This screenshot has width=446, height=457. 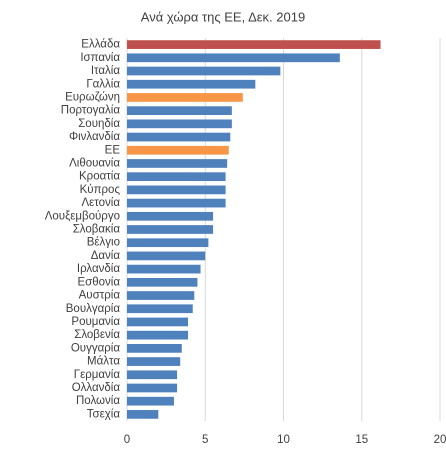 I want to click on y-tick-label: Ευρωζώνη, so click(x=92, y=97).